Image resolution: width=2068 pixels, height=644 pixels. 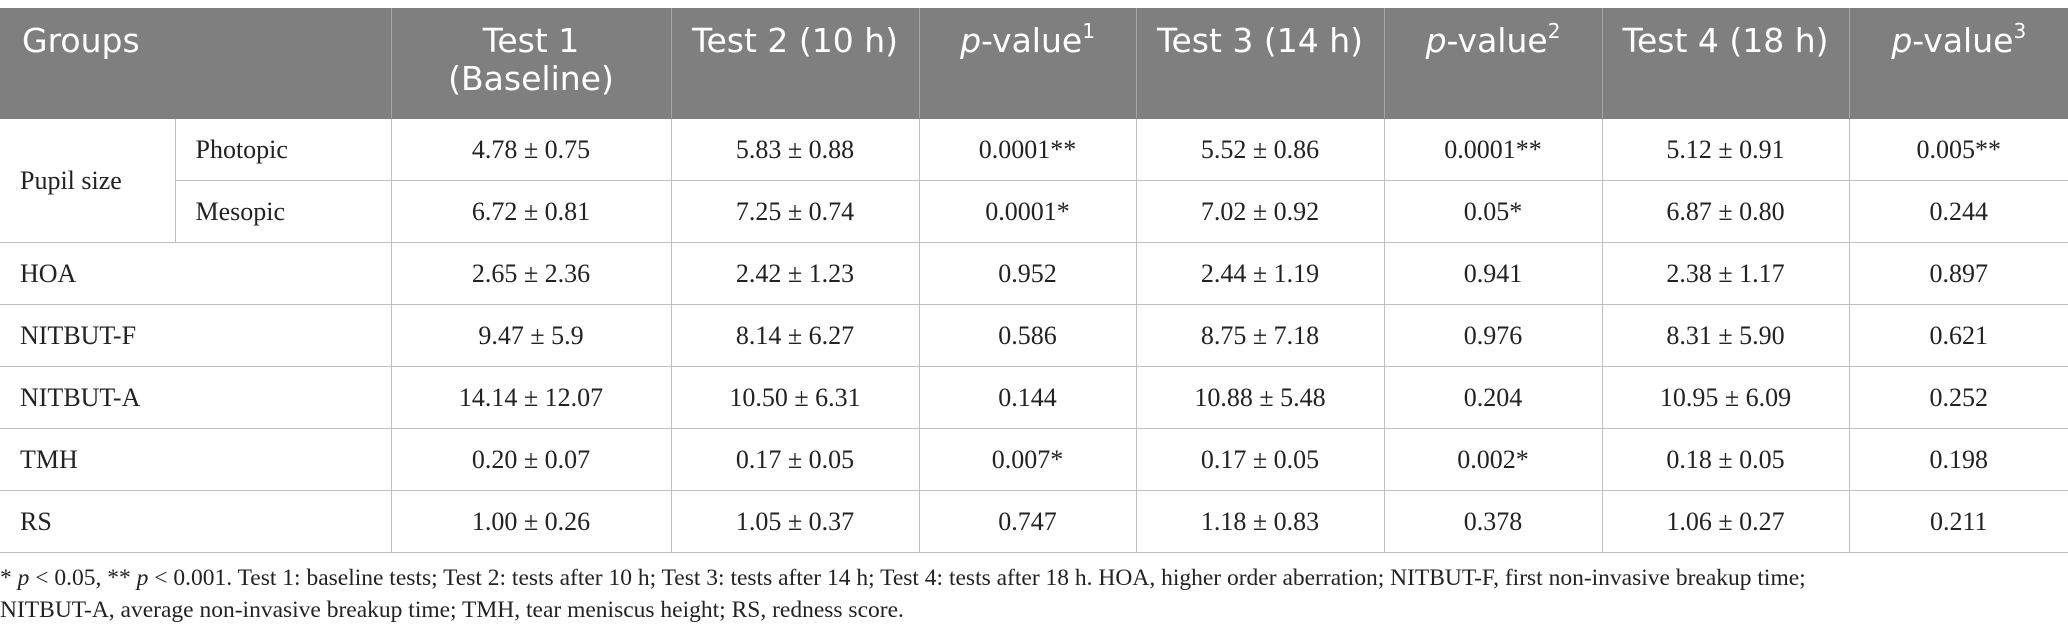 What do you see at coordinates (81, 40) in the screenshot?
I see `header-groups-label: Groups` at bounding box center [81, 40].